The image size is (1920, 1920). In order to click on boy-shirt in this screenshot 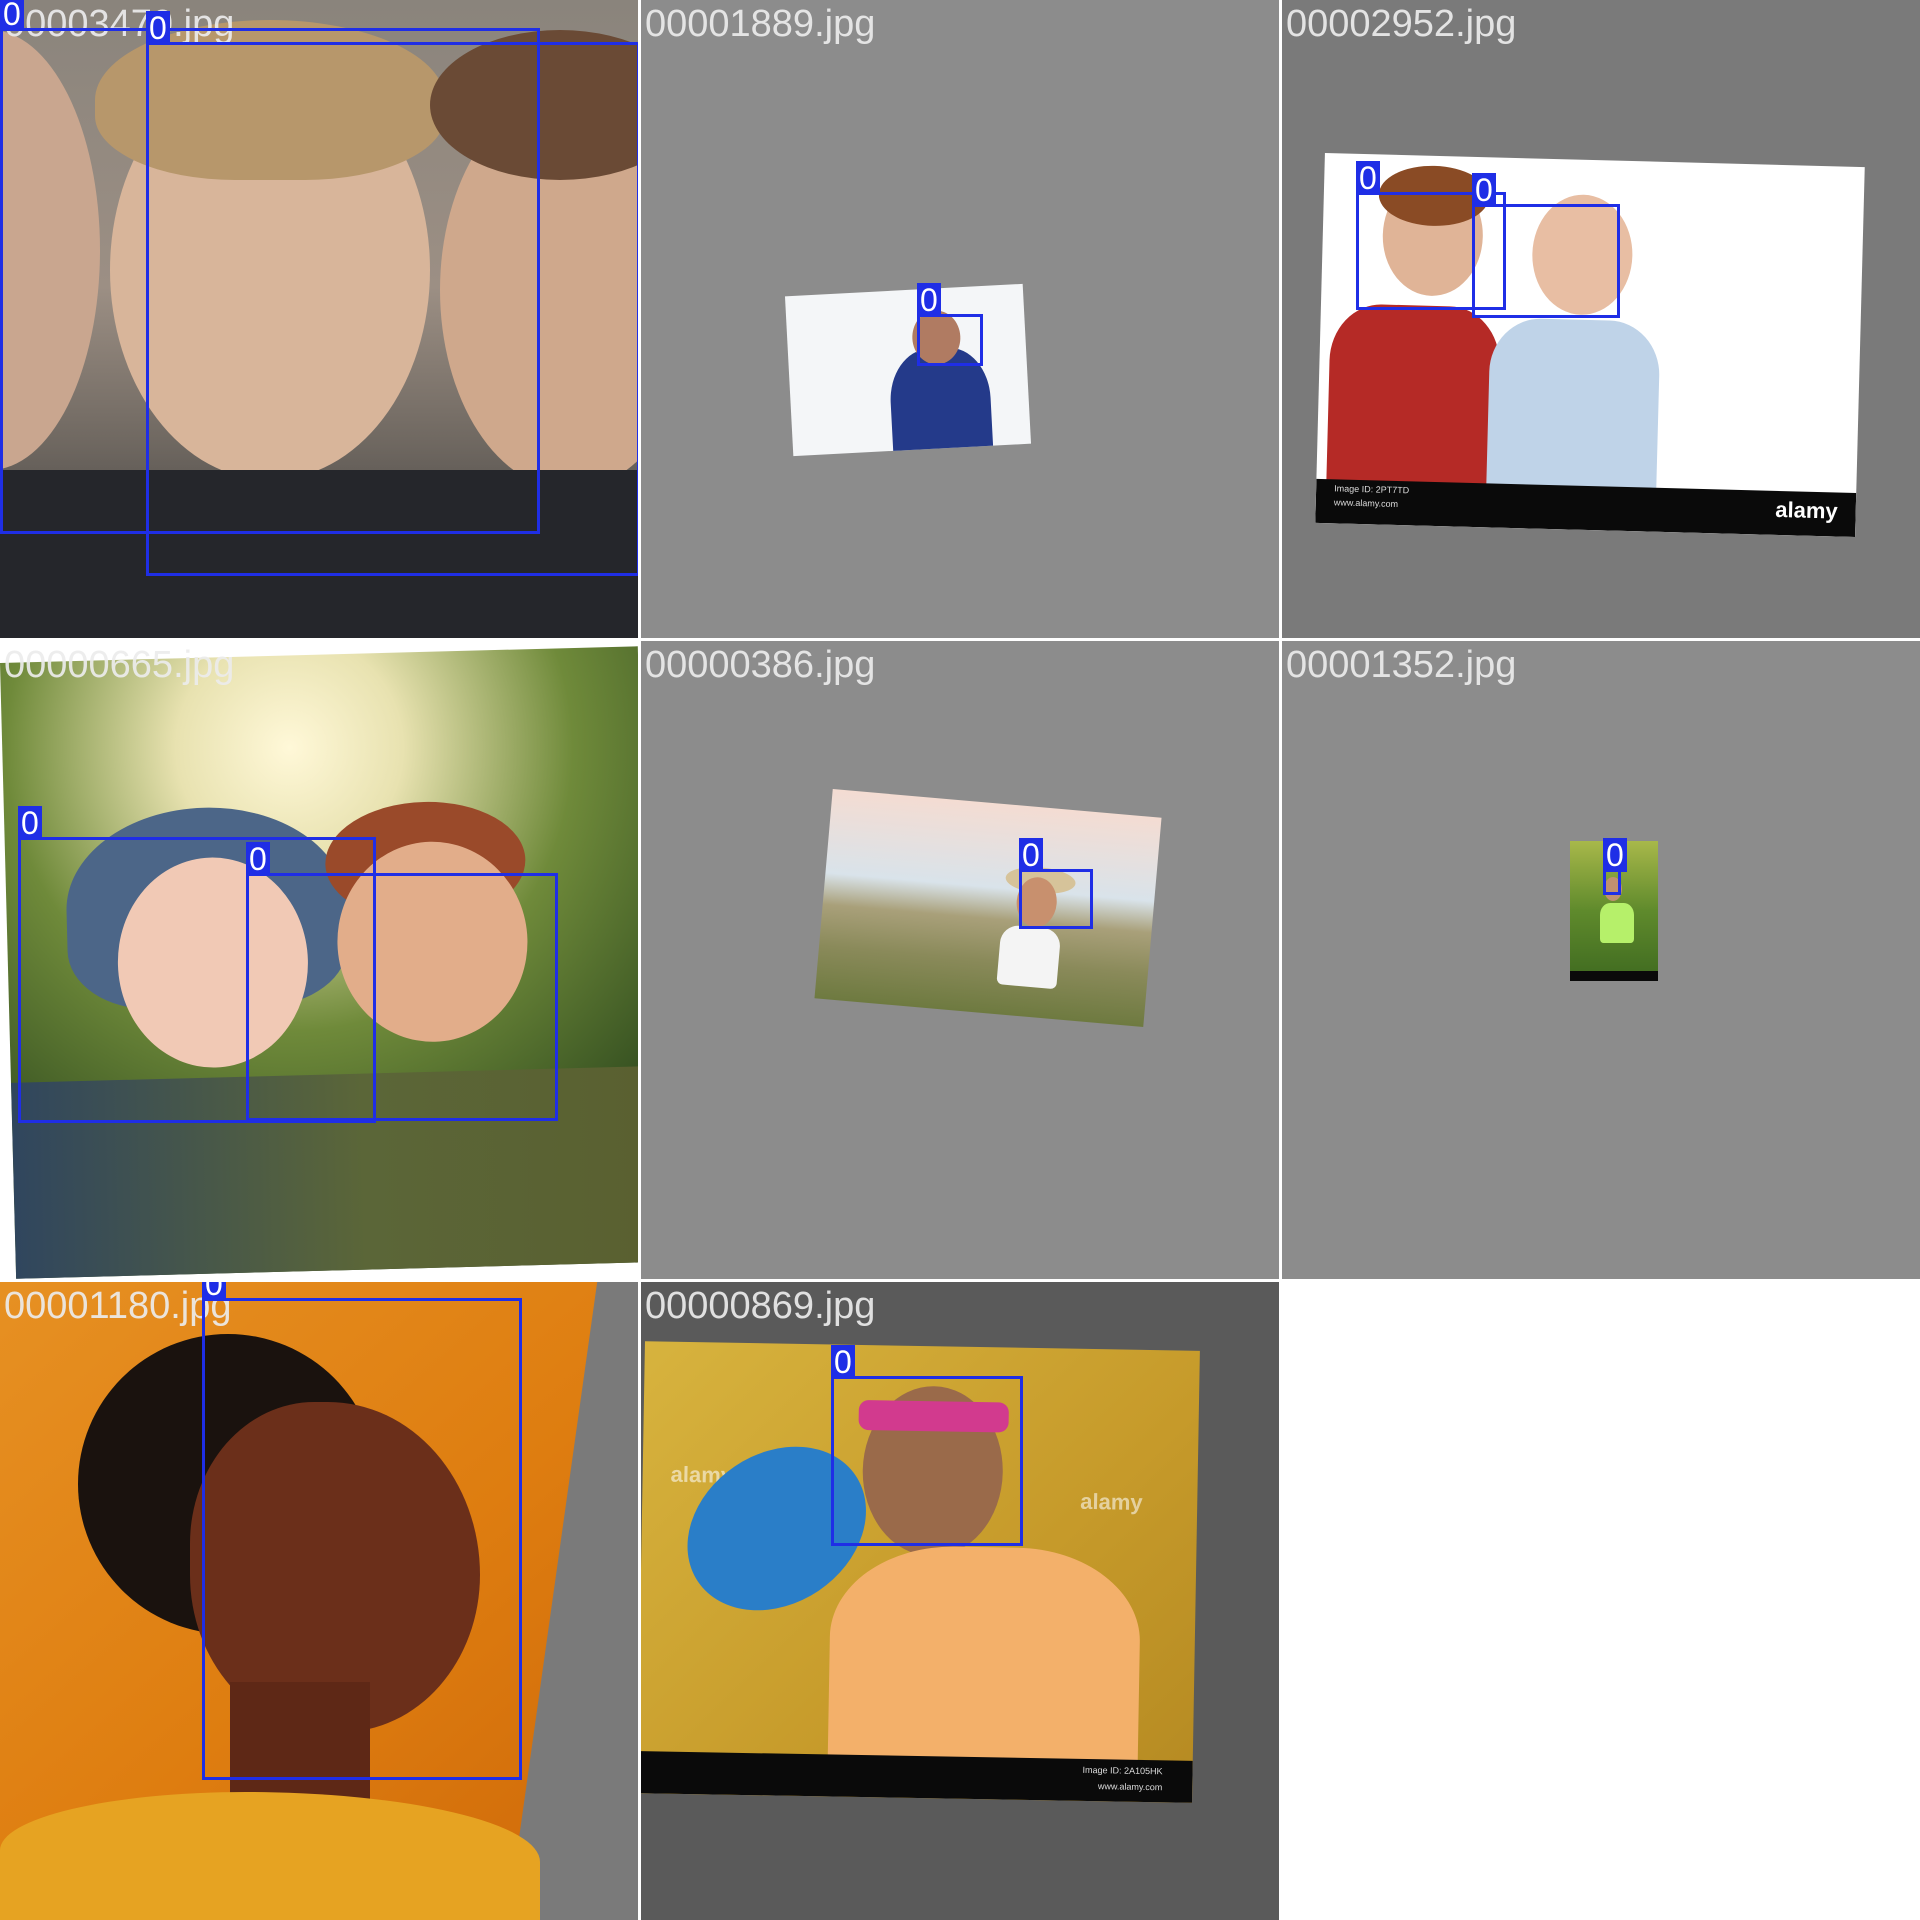, I will do `click(1413, 400)`.